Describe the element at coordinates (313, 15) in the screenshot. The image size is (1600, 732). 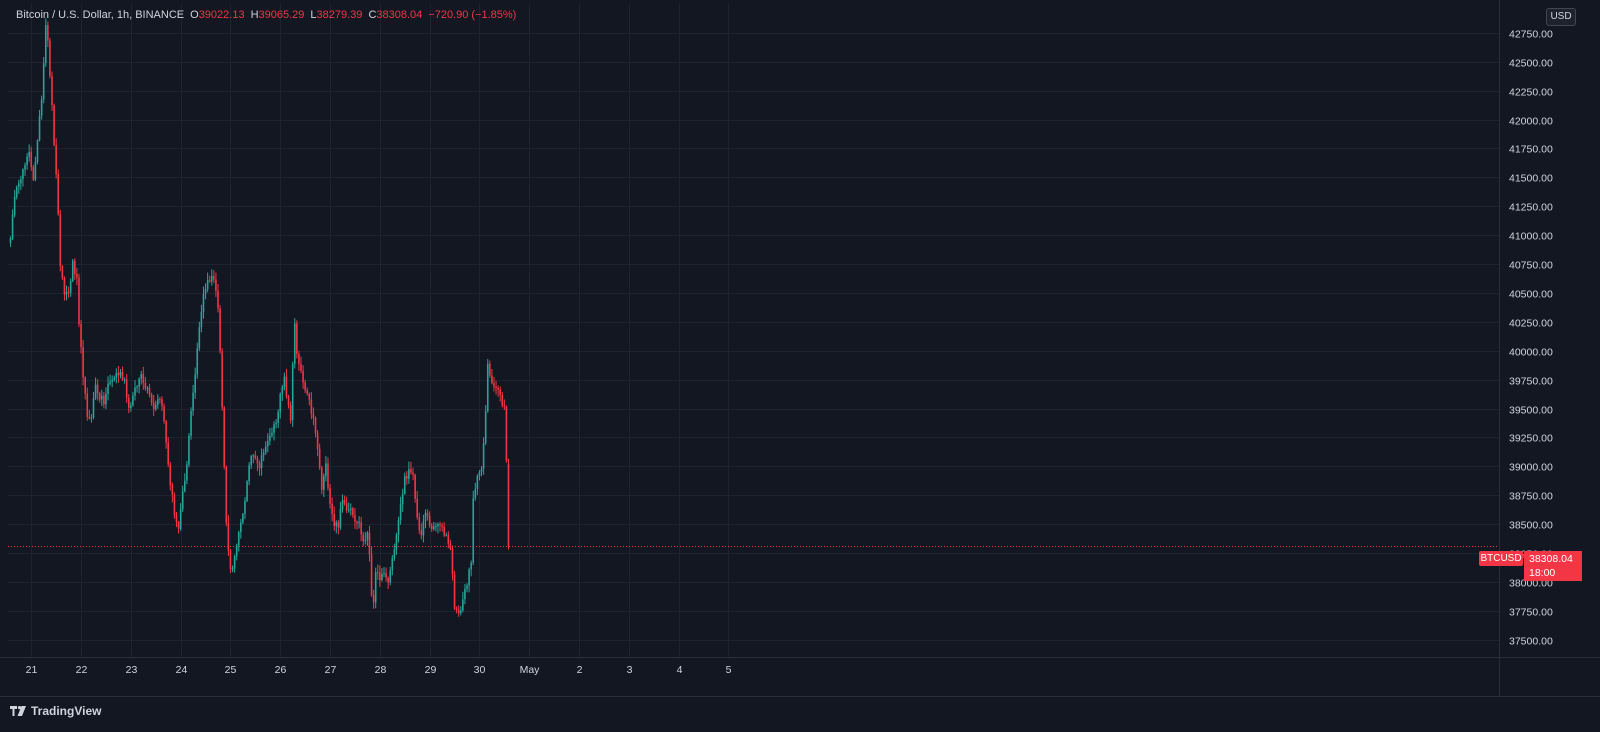
I see `legend-low-key: L` at that location.